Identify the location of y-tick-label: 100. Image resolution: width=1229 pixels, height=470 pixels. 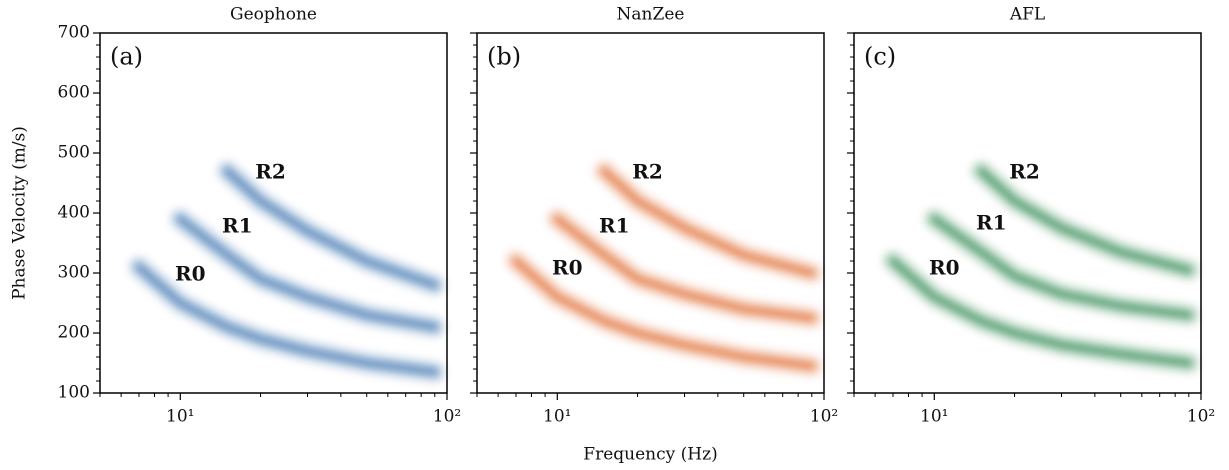
(74, 393).